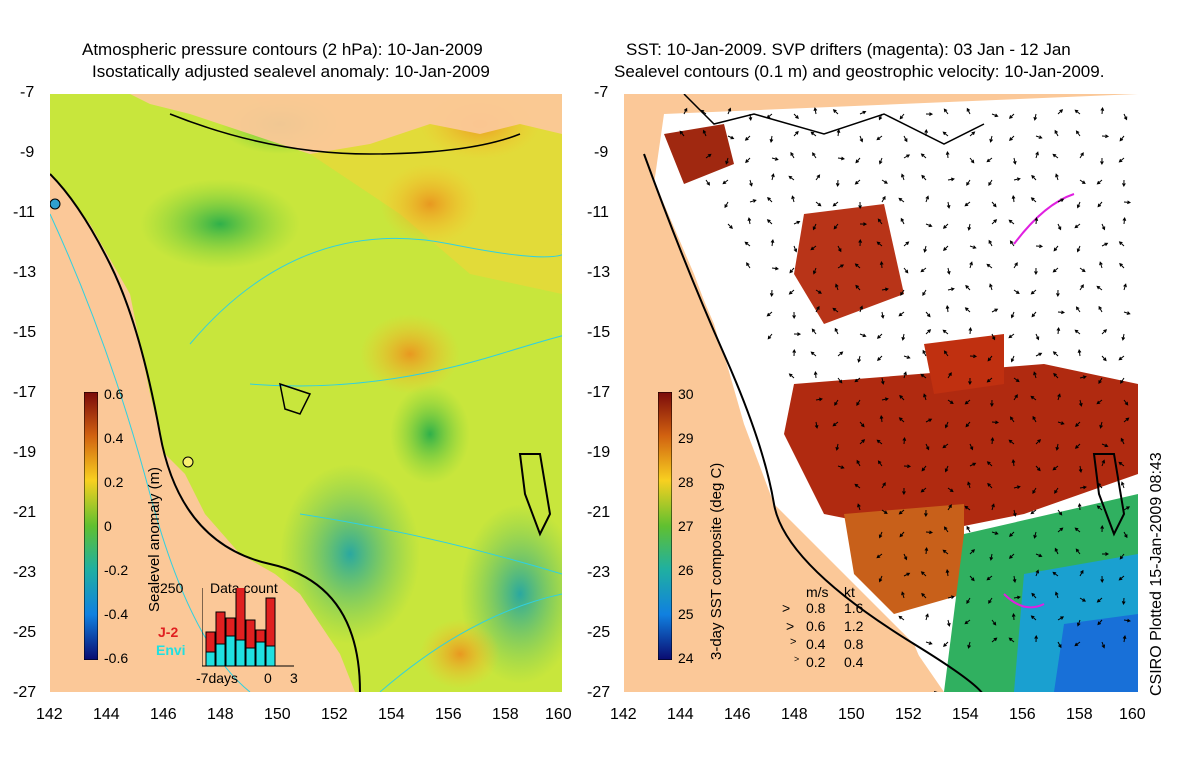 This screenshot has height=780, width=1200. What do you see at coordinates (116, 658) in the screenshot?
I see `colorbar-tick: -0.6` at bounding box center [116, 658].